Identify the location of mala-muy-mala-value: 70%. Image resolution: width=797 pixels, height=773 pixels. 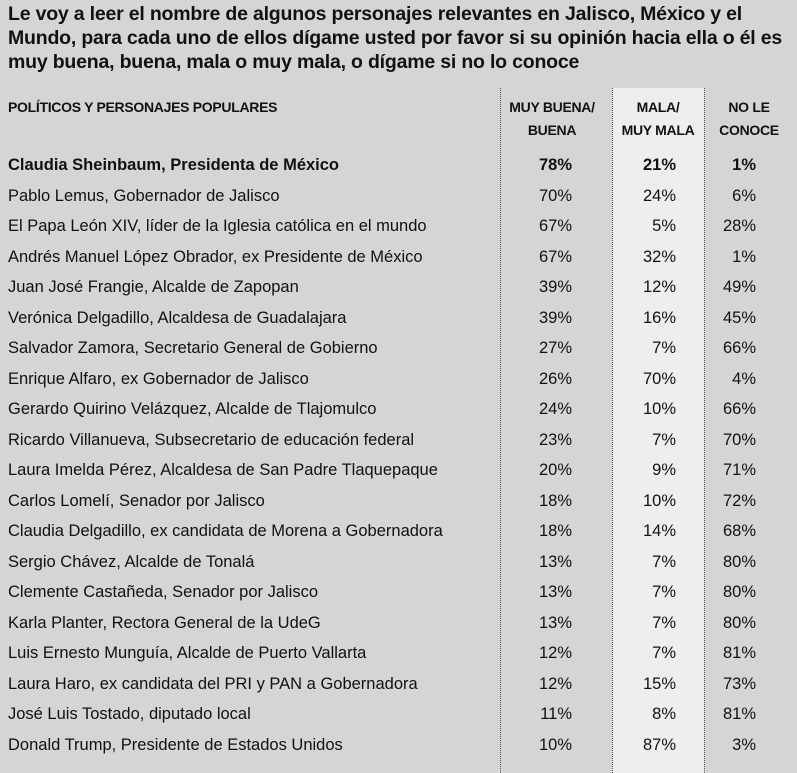
(659, 378).